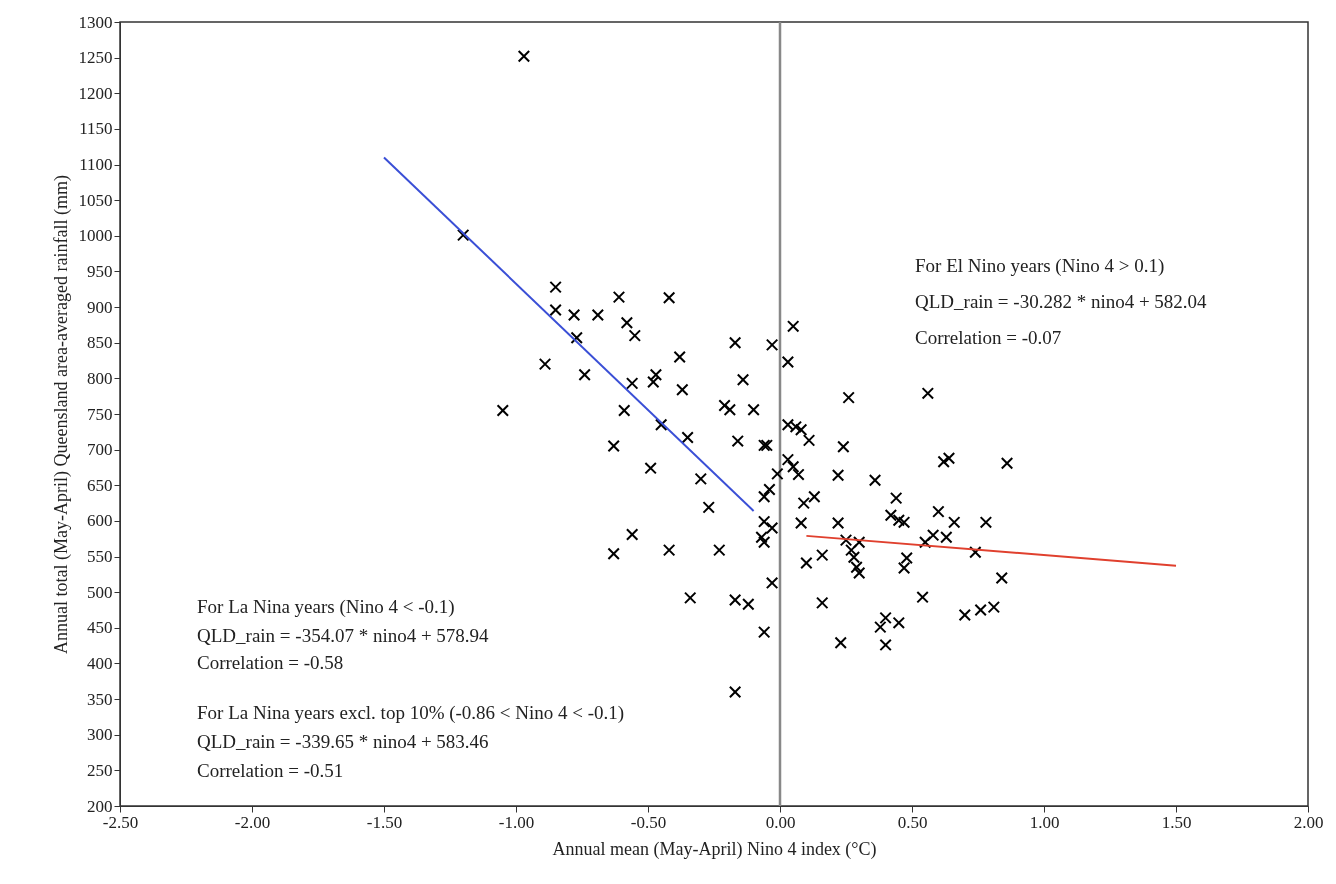  Describe the element at coordinates (714, 849) in the screenshot. I see `x-axis-title: Annual mean (May-April) Nino 4 index (°C)` at that location.